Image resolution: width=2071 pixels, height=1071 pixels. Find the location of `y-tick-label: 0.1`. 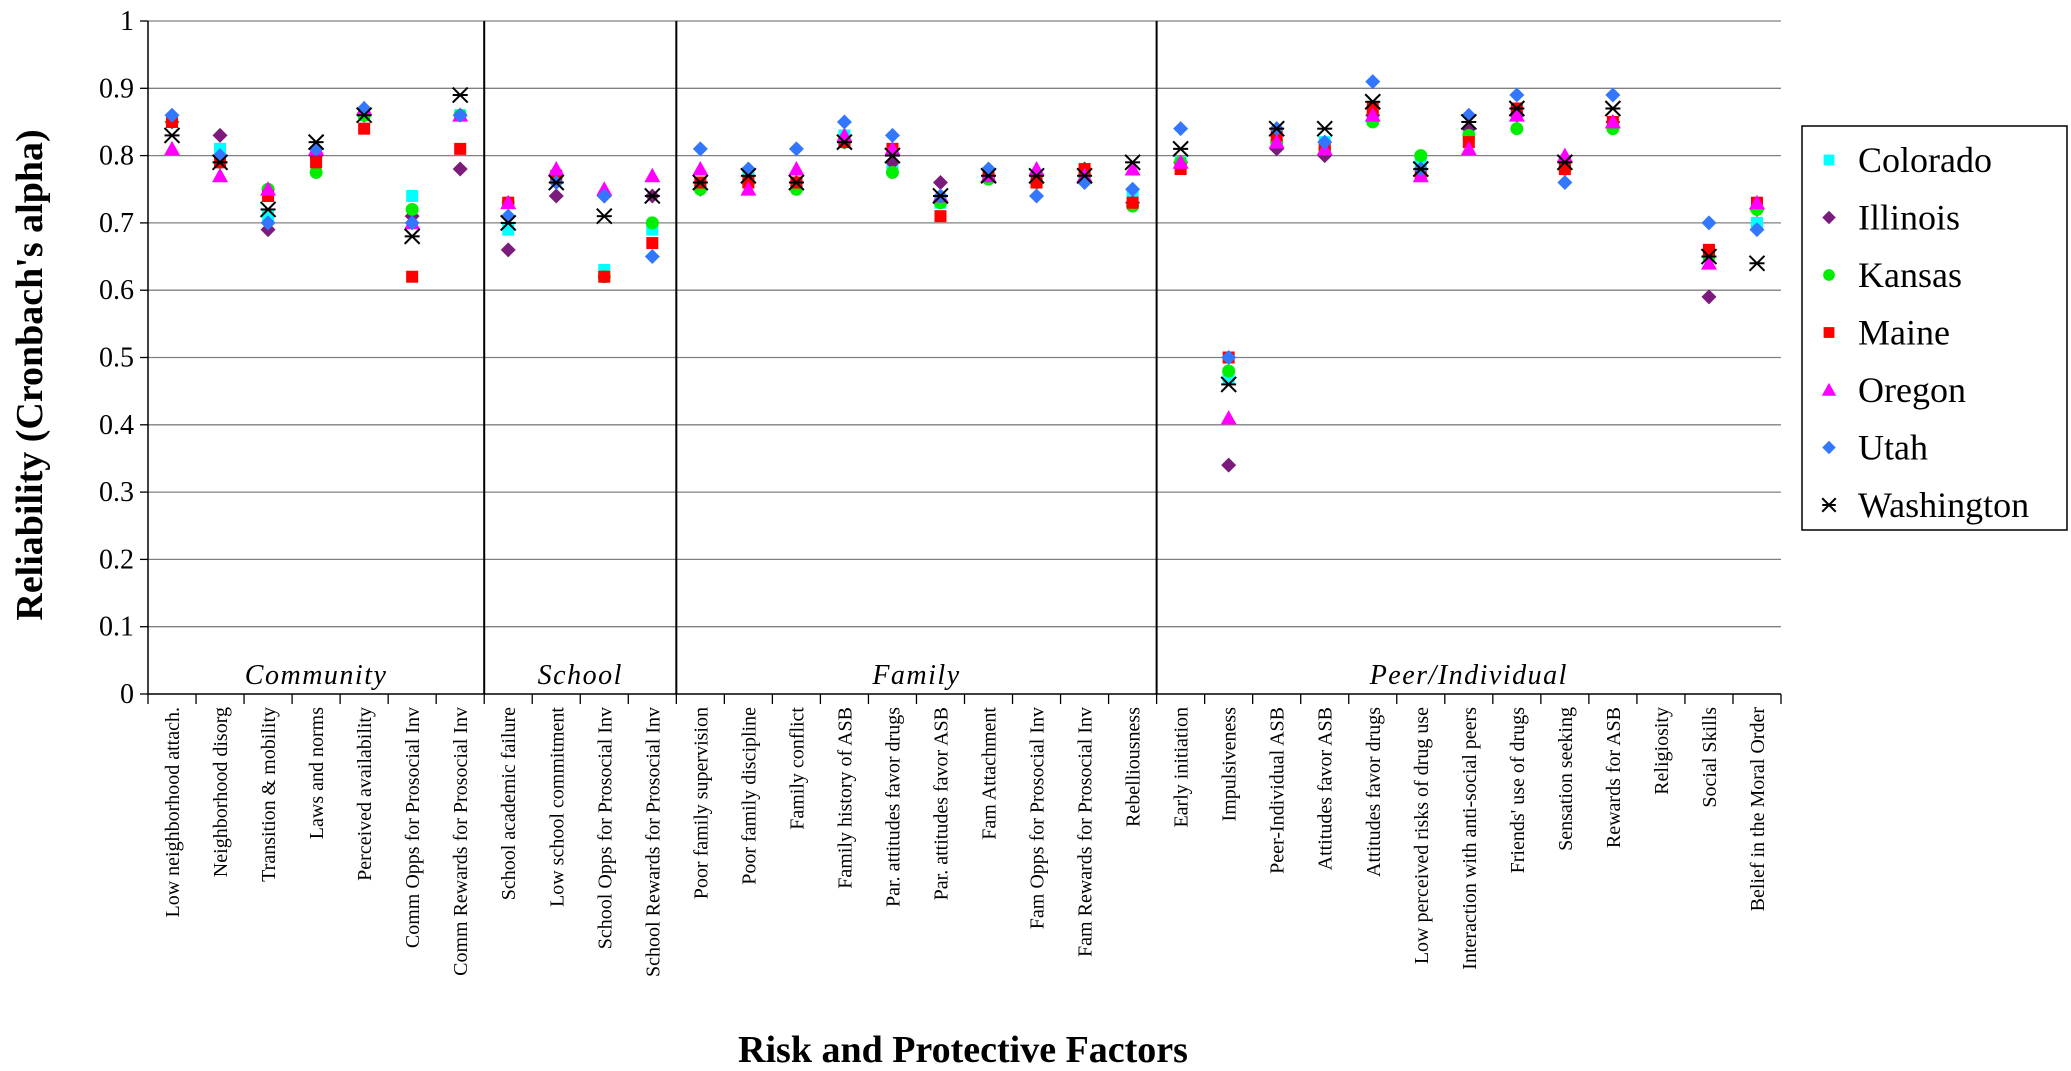

y-tick-label: 0.1 is located at coordinates (116, 627).